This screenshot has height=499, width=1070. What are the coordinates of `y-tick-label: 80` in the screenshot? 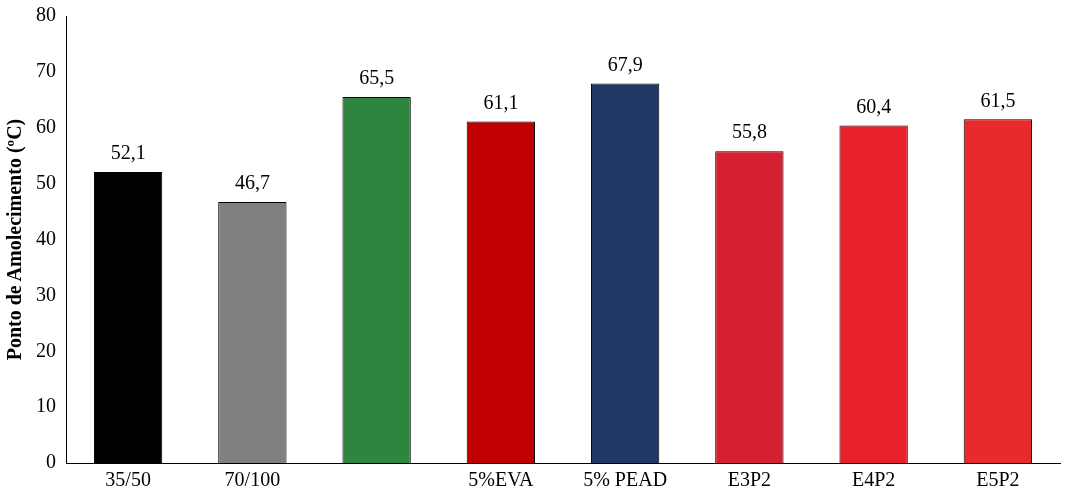 It's located at (46, 14).